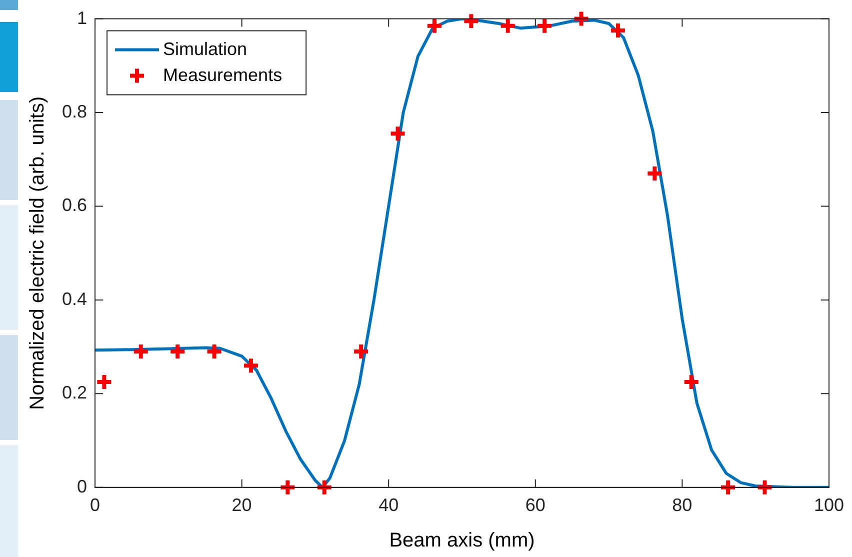  What do you see at coordinates (75, 298) in the screenshot?
I see `y-tick-label: 0.4` at bounding box center [75, 298].